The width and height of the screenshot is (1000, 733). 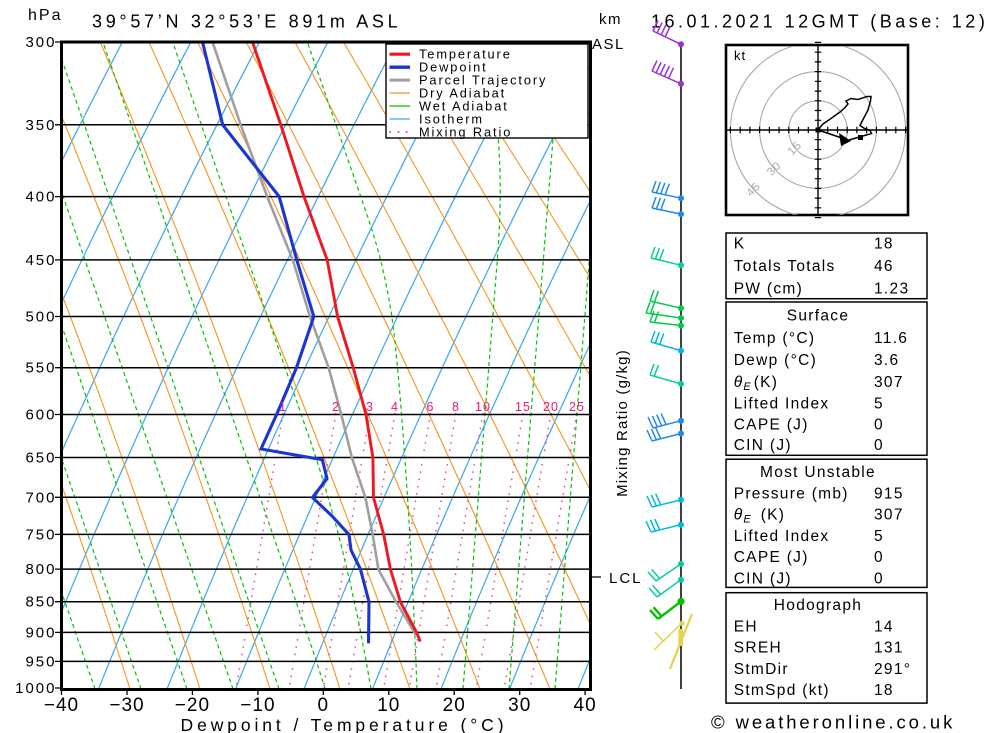 What do you see at coordinates (40, 260) in the screenshot?
I see `svg-text: 450` at bounding box center [40, 260].